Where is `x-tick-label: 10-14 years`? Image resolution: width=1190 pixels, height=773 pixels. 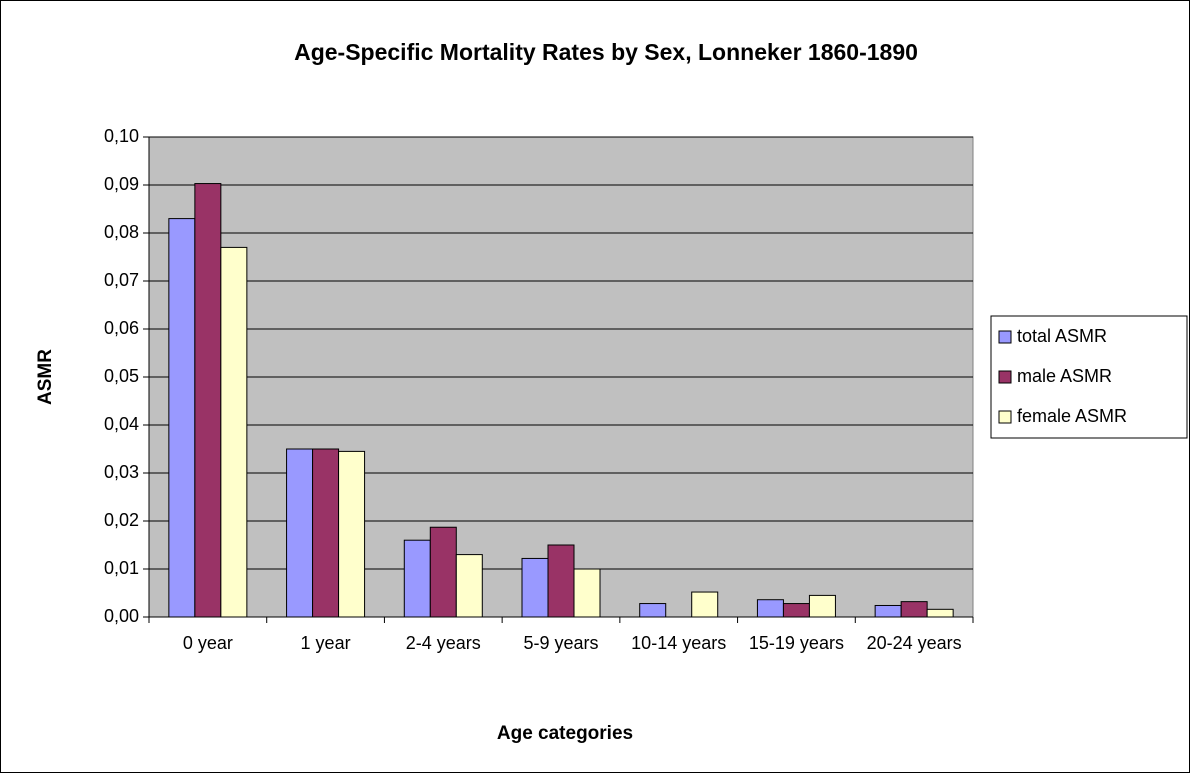 x-tick-label: 10-14 years is located at coordinates (679, 643).